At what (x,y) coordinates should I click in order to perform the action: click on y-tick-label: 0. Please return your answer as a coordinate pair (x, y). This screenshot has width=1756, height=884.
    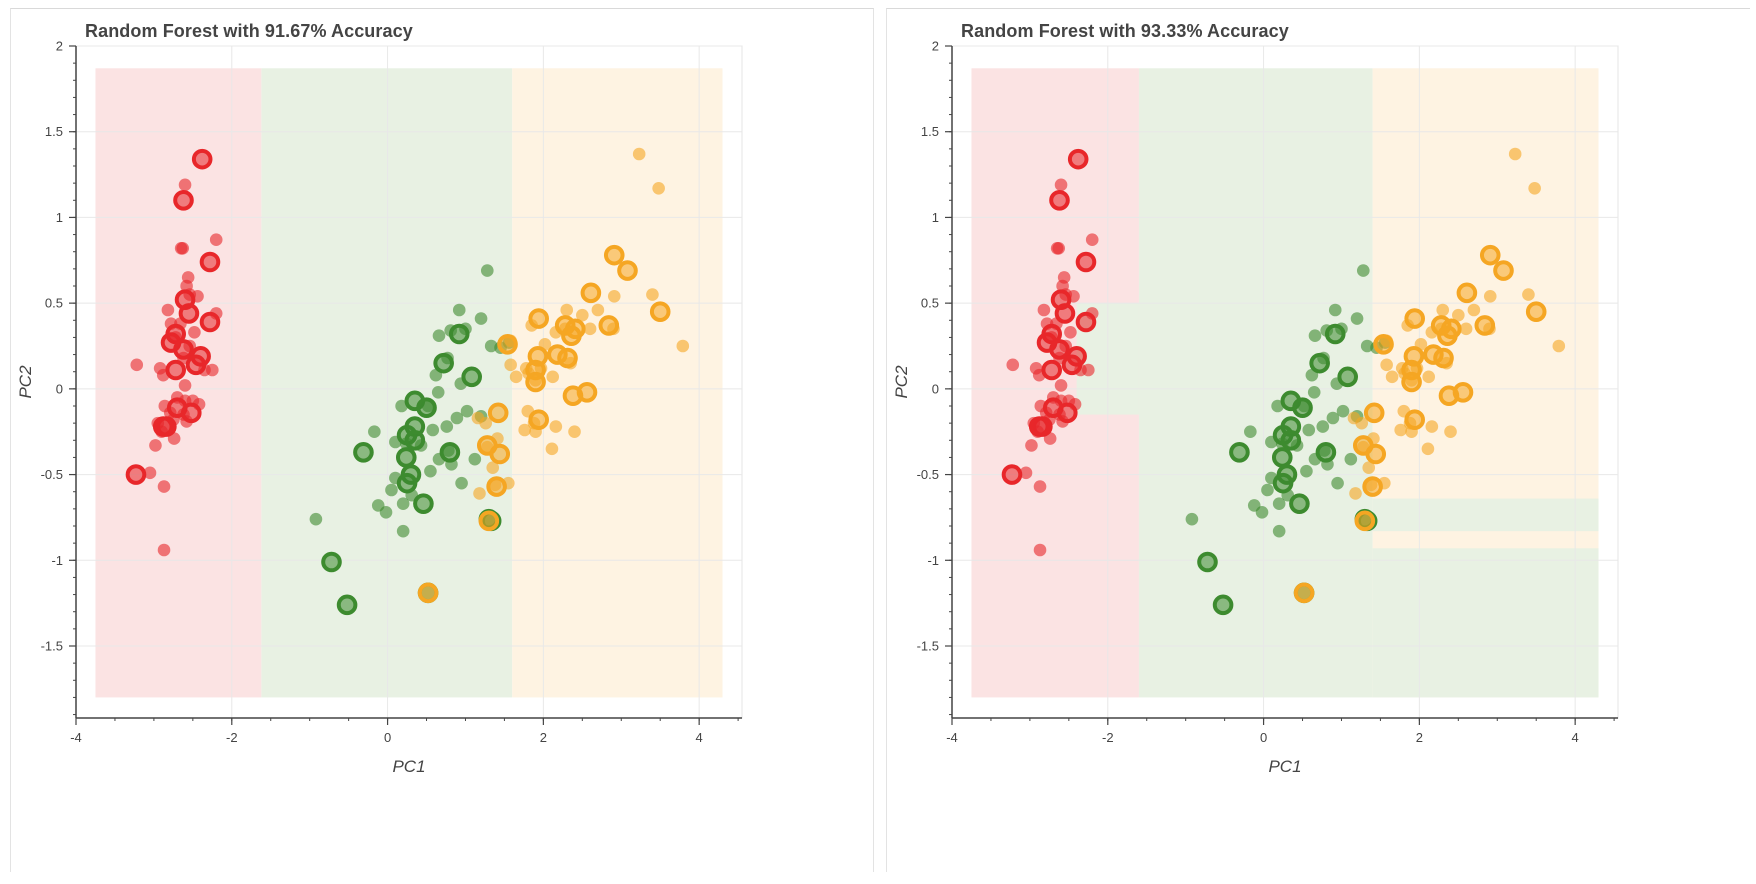
    Looking at the image, I should click on (935, 388).